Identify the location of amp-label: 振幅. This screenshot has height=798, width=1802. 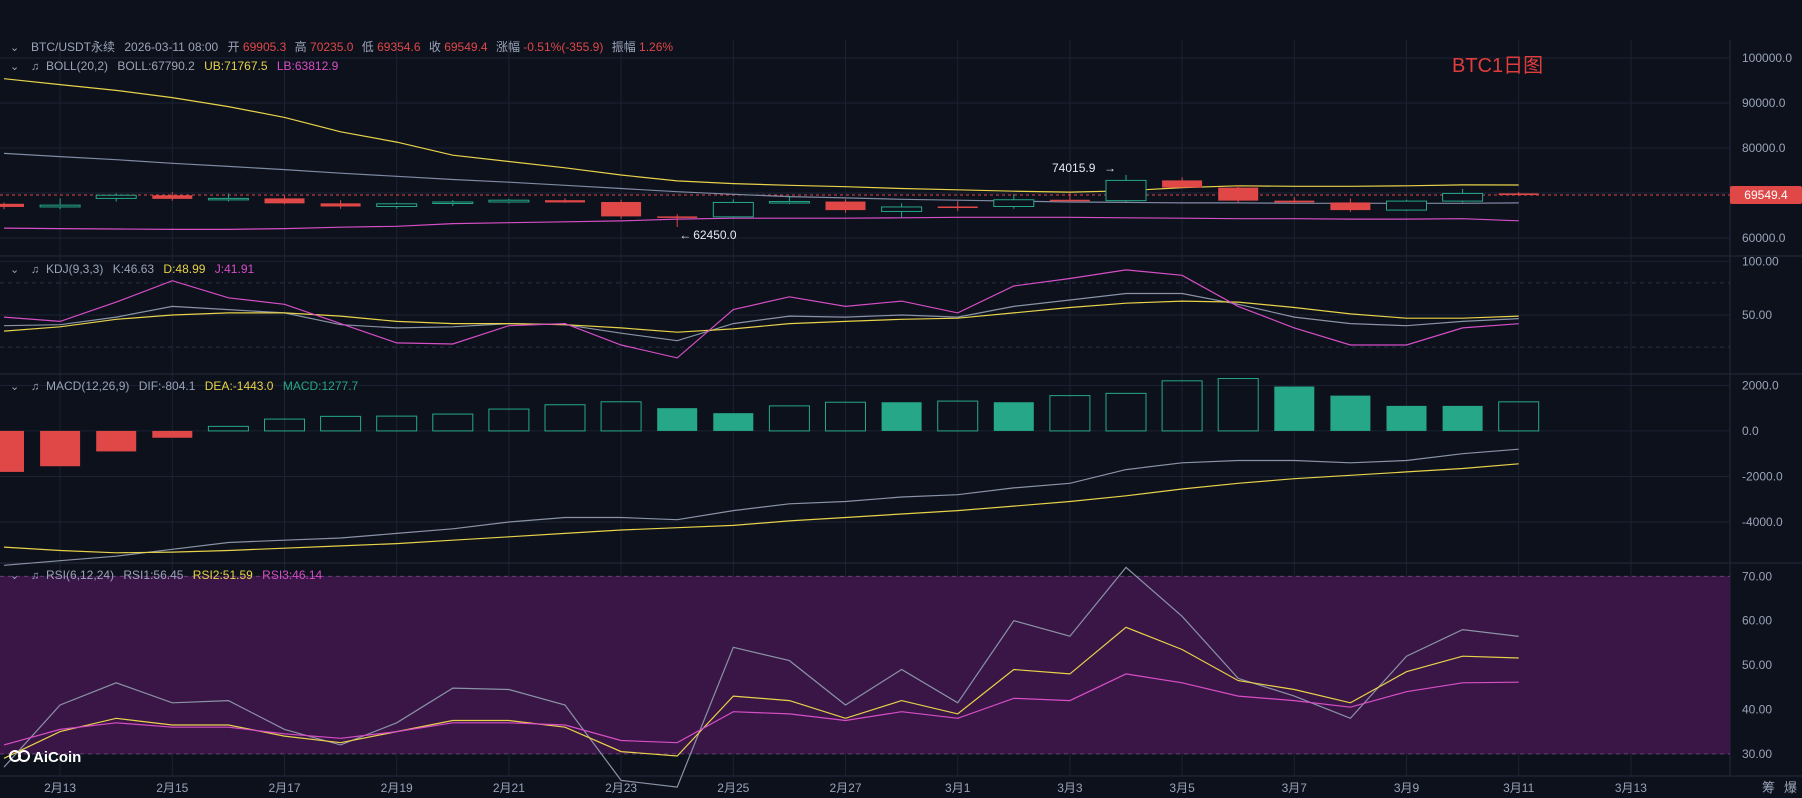
(624, 46).